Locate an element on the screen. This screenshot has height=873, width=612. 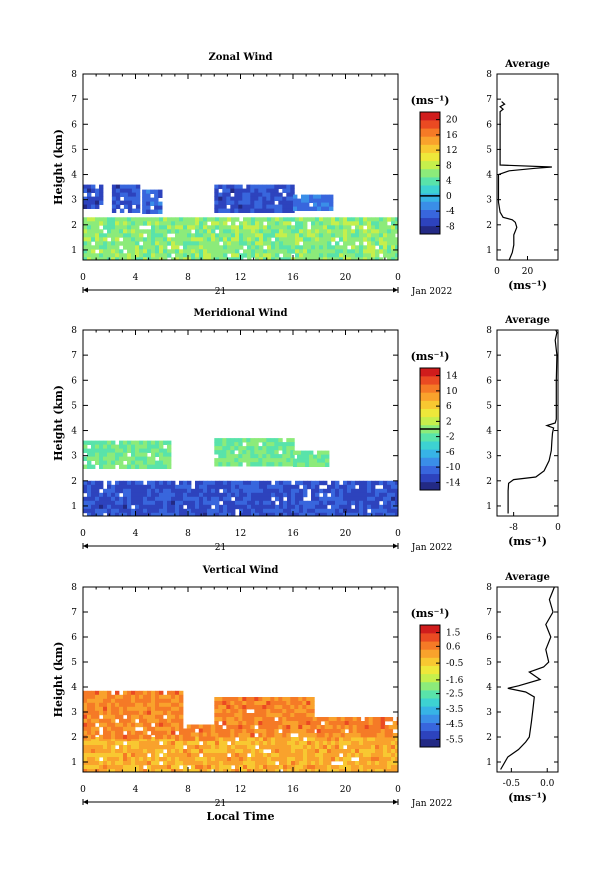
heatmap-cells is located at coordinates (243, 222).